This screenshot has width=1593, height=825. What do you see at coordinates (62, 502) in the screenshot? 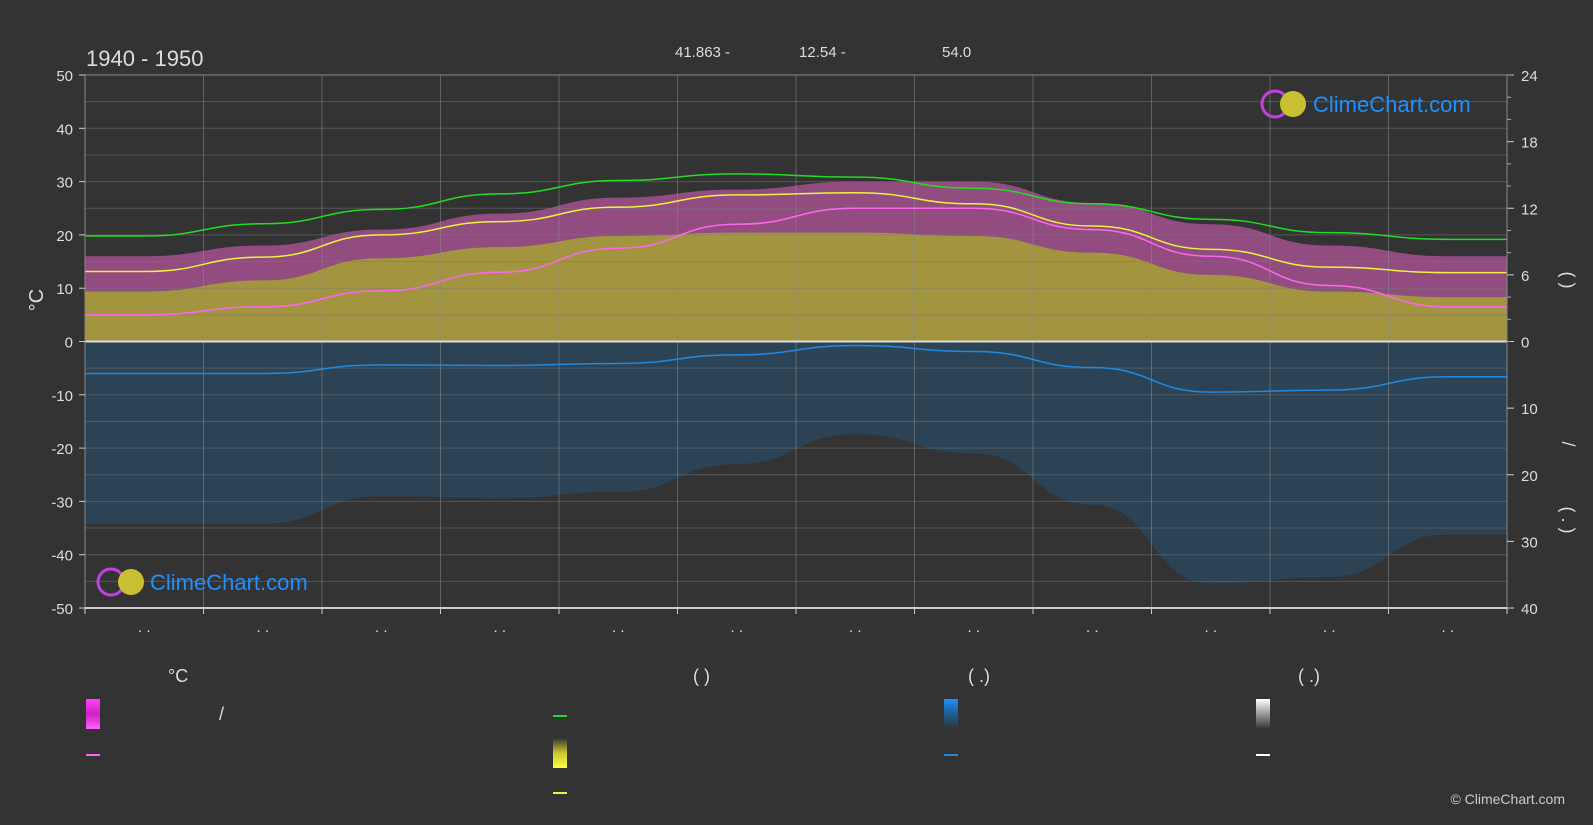
I see `left-tick-label: -30` at bounding box center [62, 502].